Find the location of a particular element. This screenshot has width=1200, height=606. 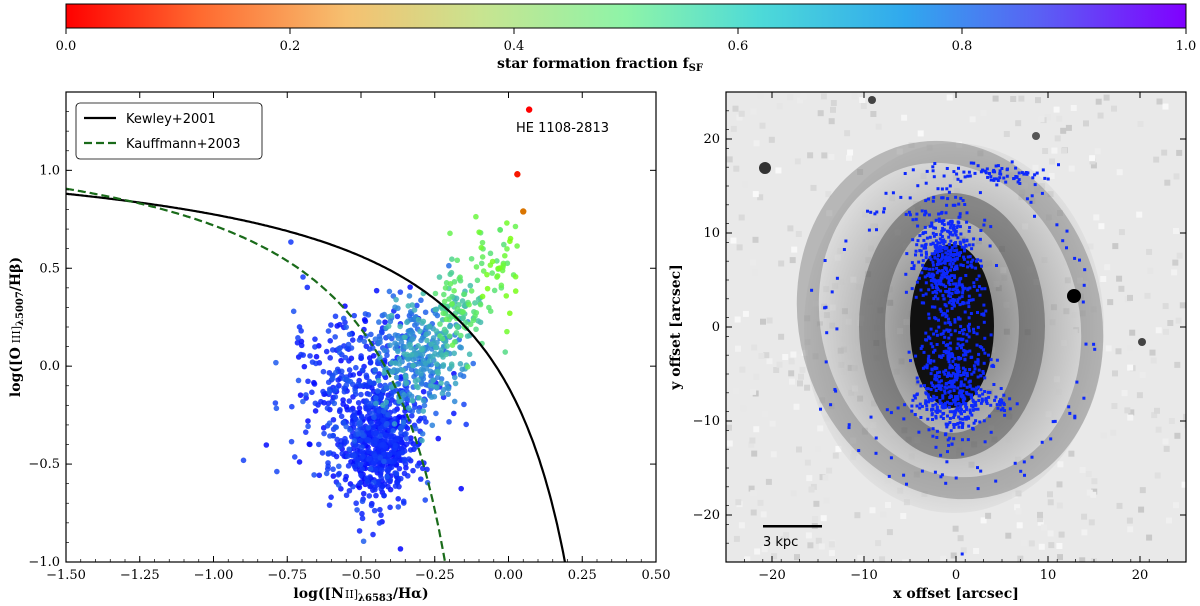

bpt-x-tick-label: 0.25 is located at coordinates (582, 575).